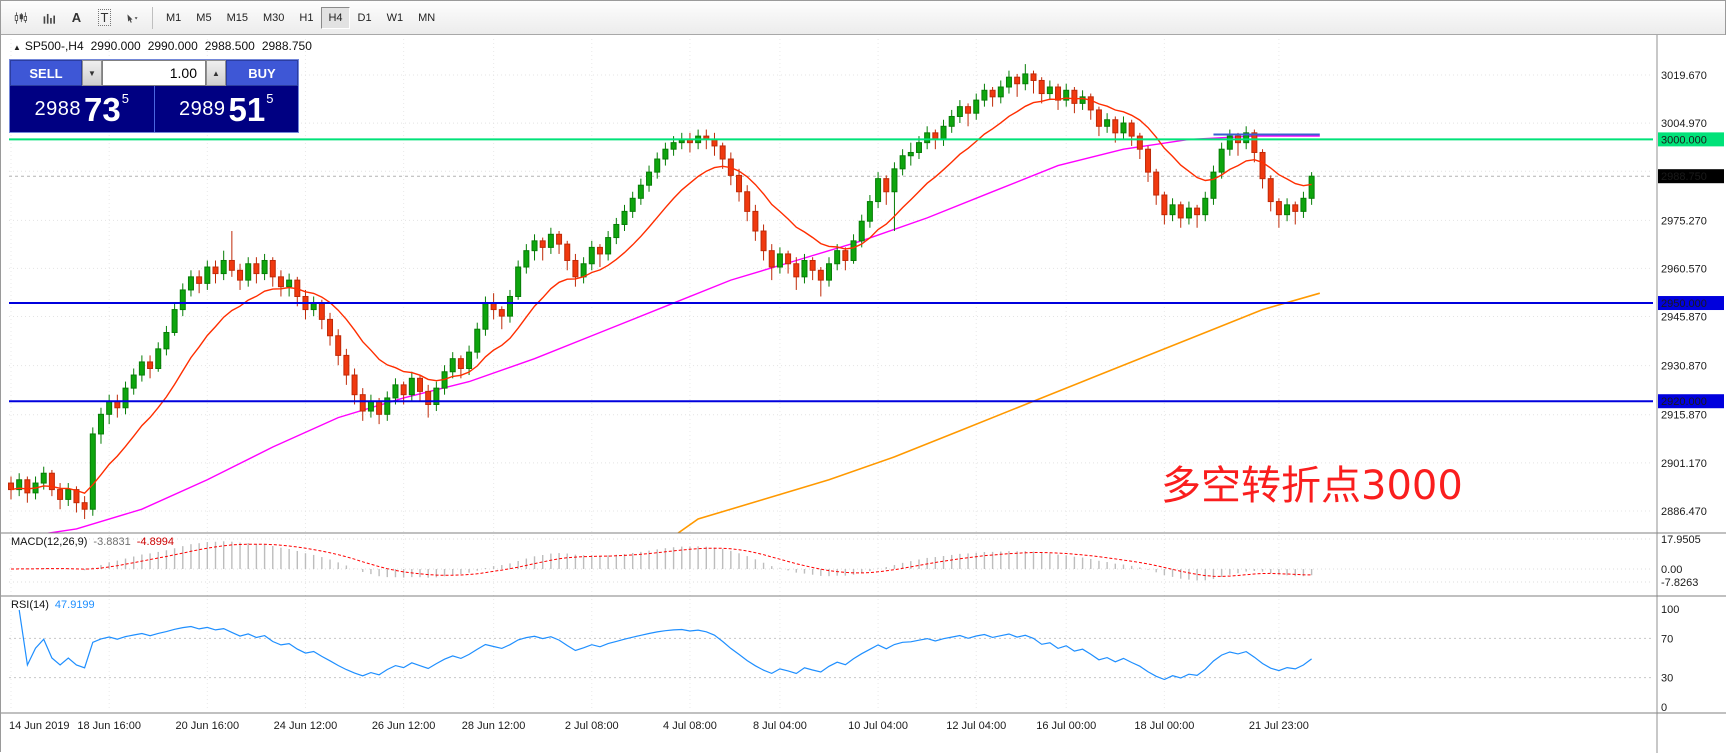  I want to click on ohlc-high: 2990.000, so click(172, 46).